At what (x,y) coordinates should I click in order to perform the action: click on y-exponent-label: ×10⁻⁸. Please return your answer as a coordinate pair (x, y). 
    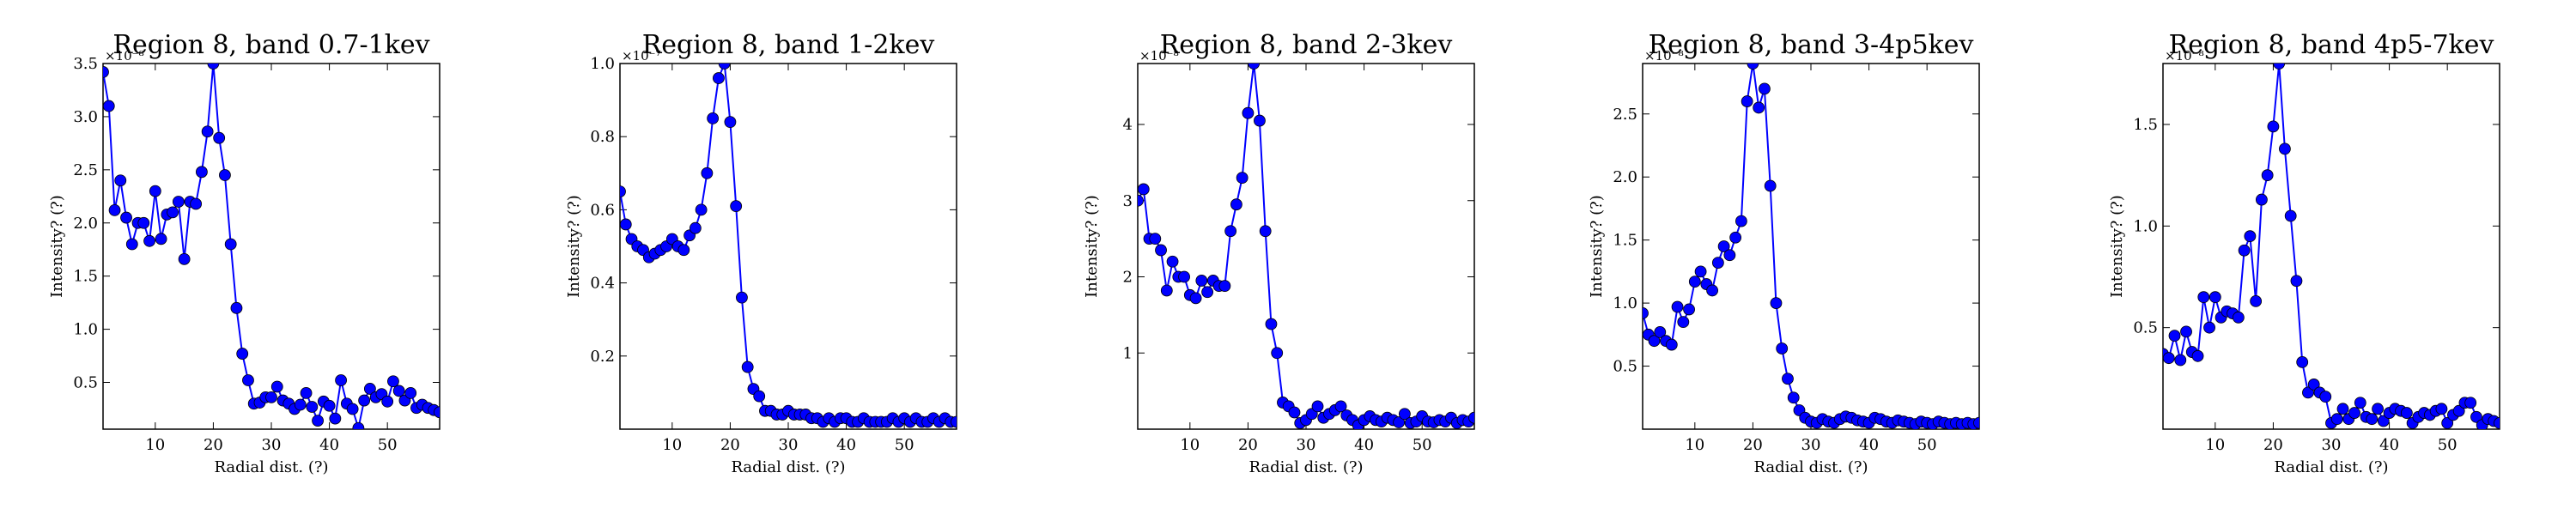
    Looking at the image, I should click on (124, 56).